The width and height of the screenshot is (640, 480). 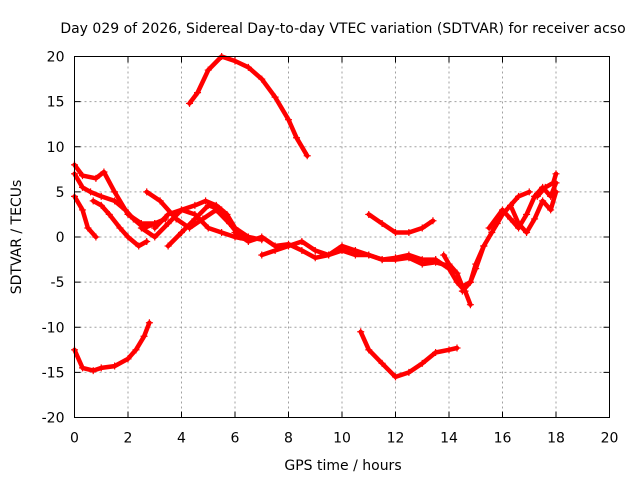 I want to click on y-tick-label: -20, so click(x=53, y=419).